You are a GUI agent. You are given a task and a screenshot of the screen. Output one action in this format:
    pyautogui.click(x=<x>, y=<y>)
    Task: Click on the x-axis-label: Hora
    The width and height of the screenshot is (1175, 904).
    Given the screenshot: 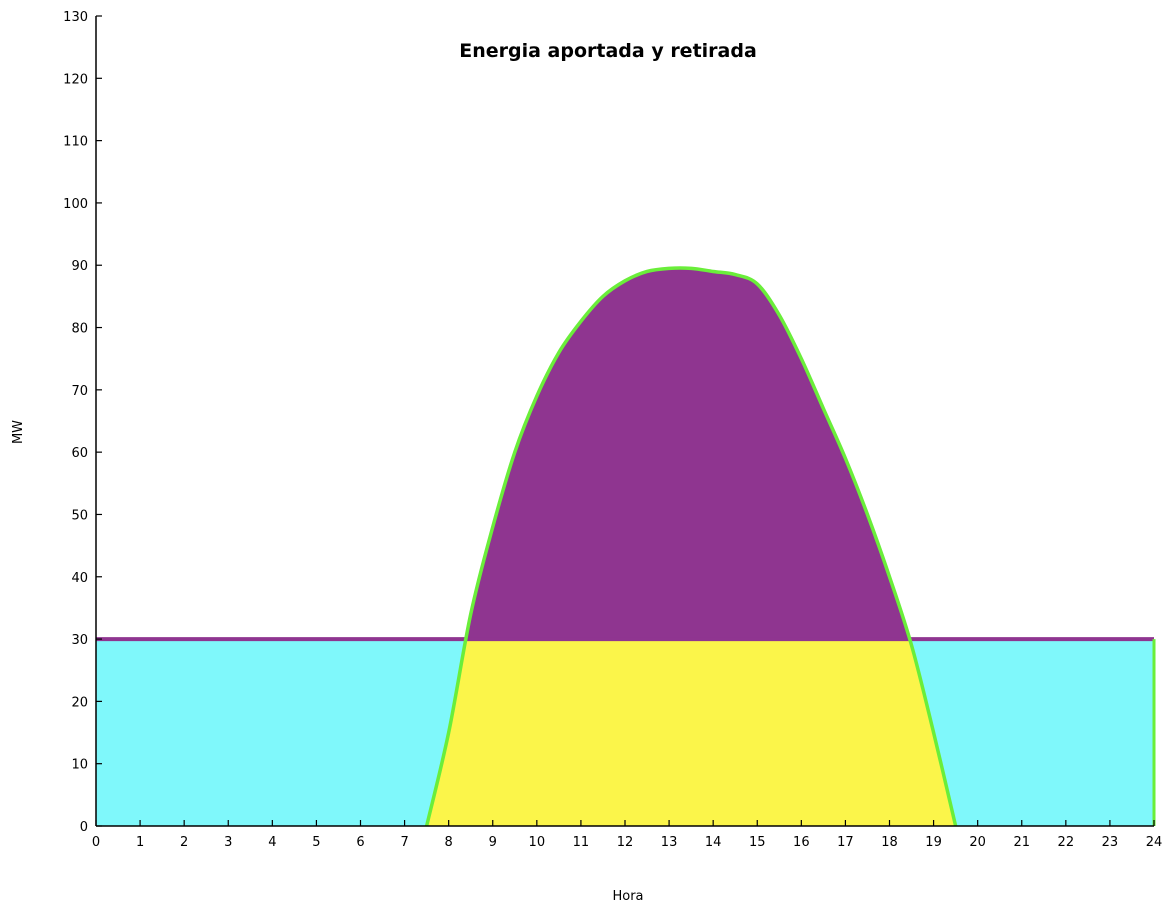 What is the action you would take?
    pyautogui.click(x=627, y=896)
    